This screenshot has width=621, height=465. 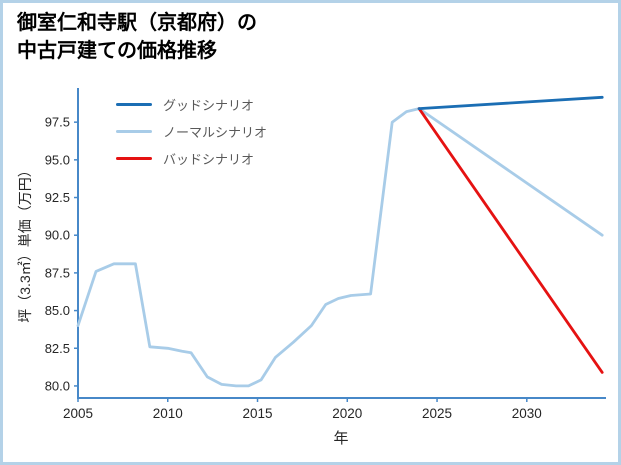 I want to click on chart-title-line1: 御室仁和寺駅（京都府）の, so click(x=137, y=23).